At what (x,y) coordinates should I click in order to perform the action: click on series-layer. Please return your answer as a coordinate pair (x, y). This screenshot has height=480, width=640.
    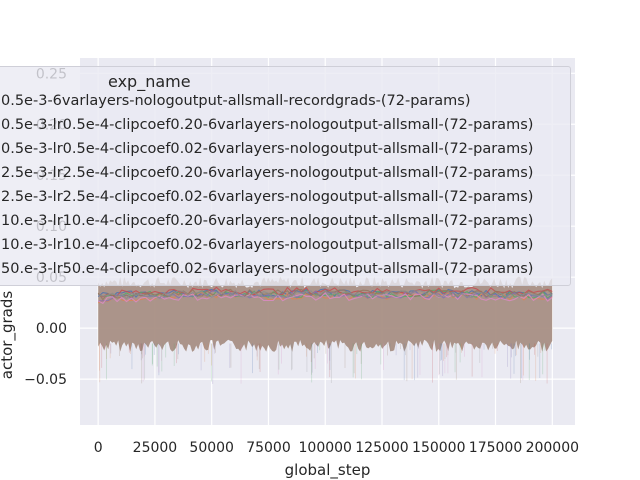
    Looking at the image, I should click on (325, 295).